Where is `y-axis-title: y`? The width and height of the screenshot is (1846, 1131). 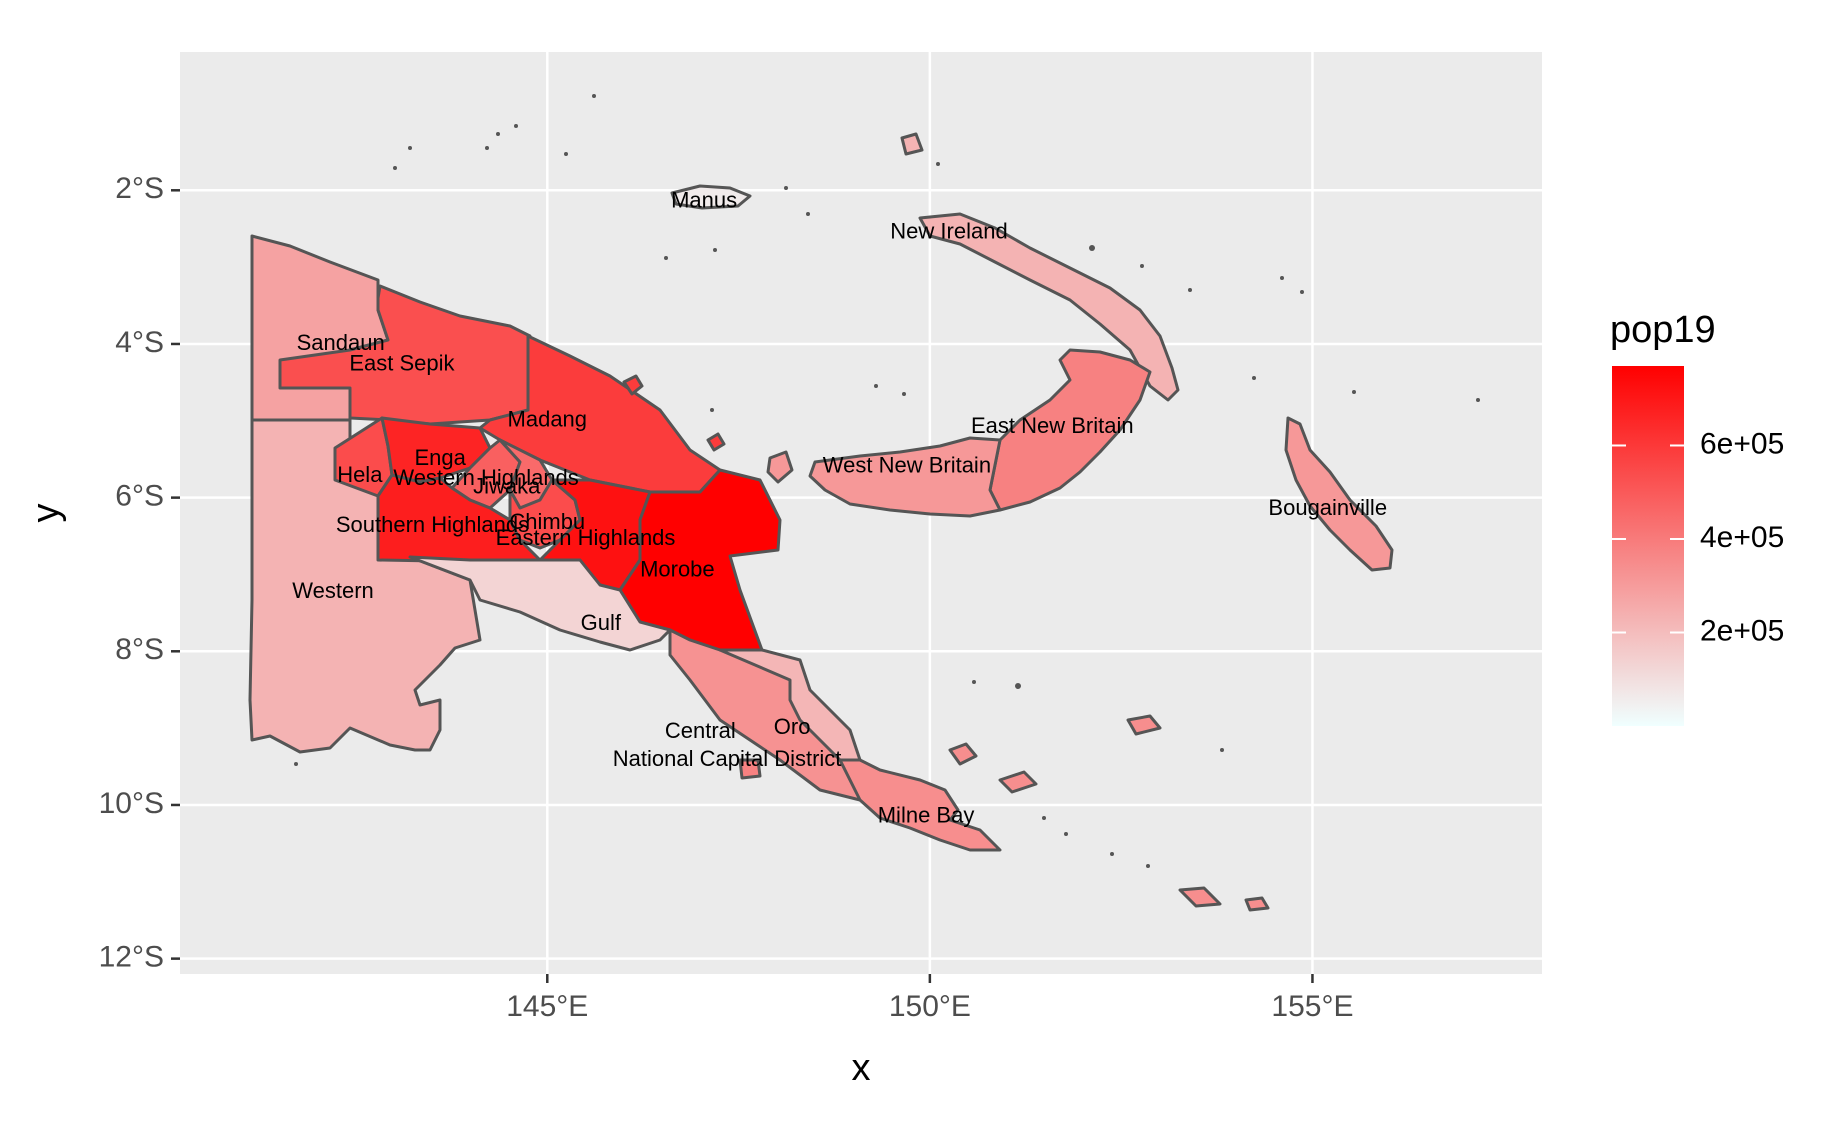 y-axis-title: y is located at coordinates (46, 513).